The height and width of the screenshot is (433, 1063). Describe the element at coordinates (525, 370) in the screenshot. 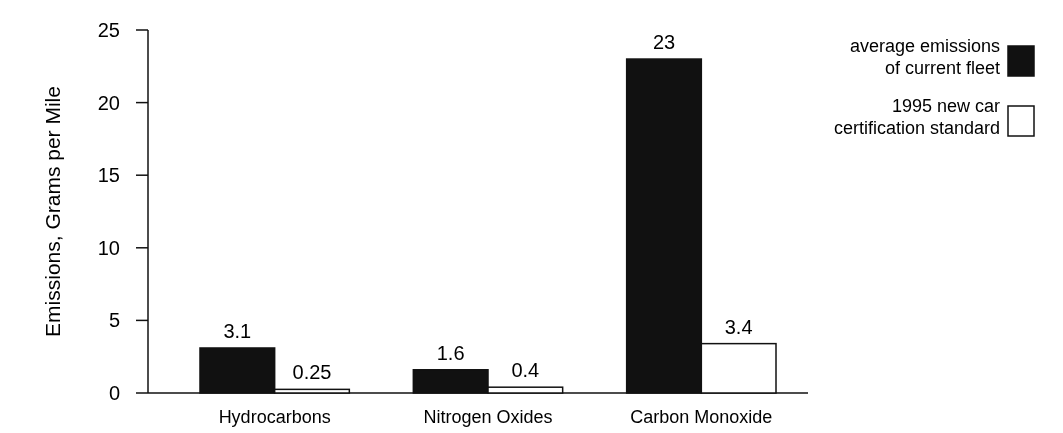

I see `data-label: 0.4` at that location.